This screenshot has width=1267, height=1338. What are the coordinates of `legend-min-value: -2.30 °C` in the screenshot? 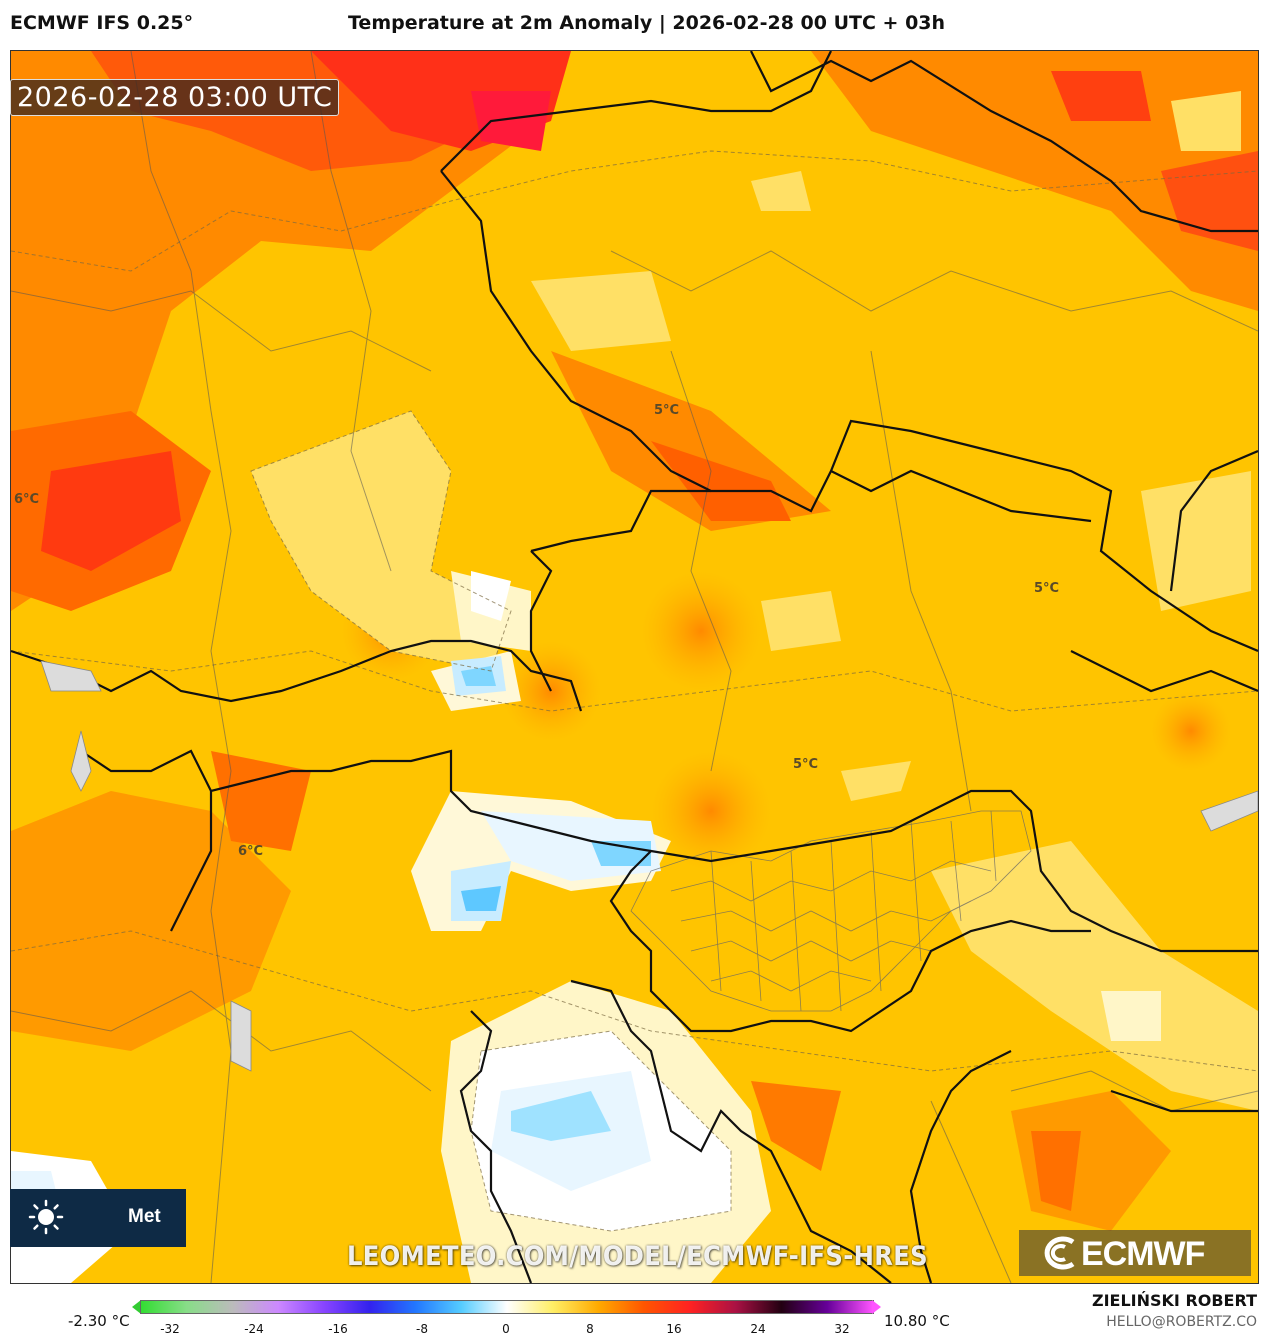 It's located at (99, 1321).